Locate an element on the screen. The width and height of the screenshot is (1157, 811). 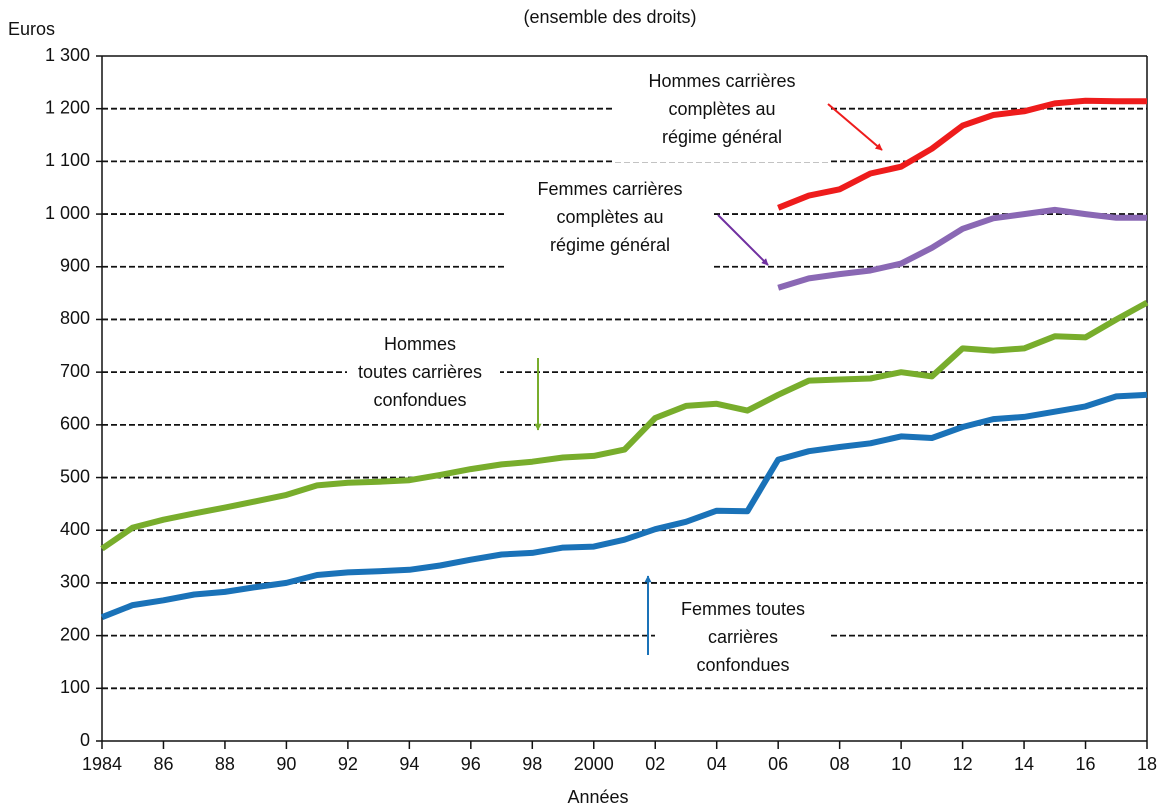
x-tick-label: 1984 is located at coordinates (102, 764).